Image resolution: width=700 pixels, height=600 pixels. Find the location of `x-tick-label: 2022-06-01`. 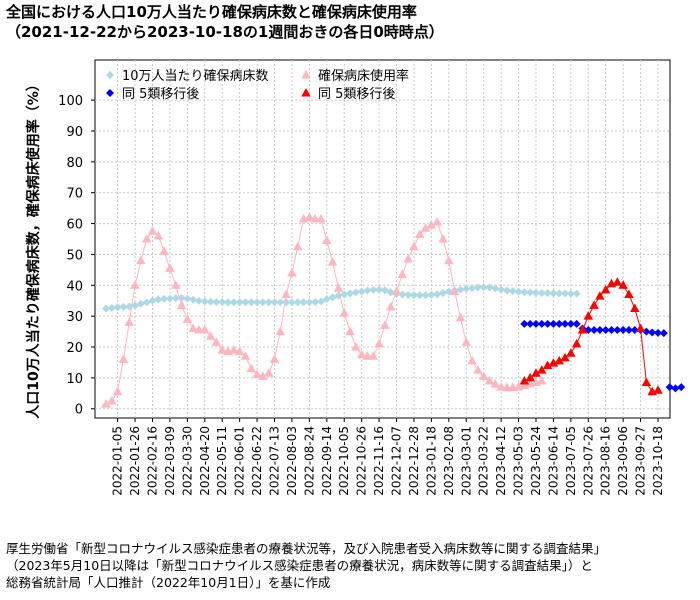

x-tick-label: 2022-06-01 is located at coordinates (240, 461).